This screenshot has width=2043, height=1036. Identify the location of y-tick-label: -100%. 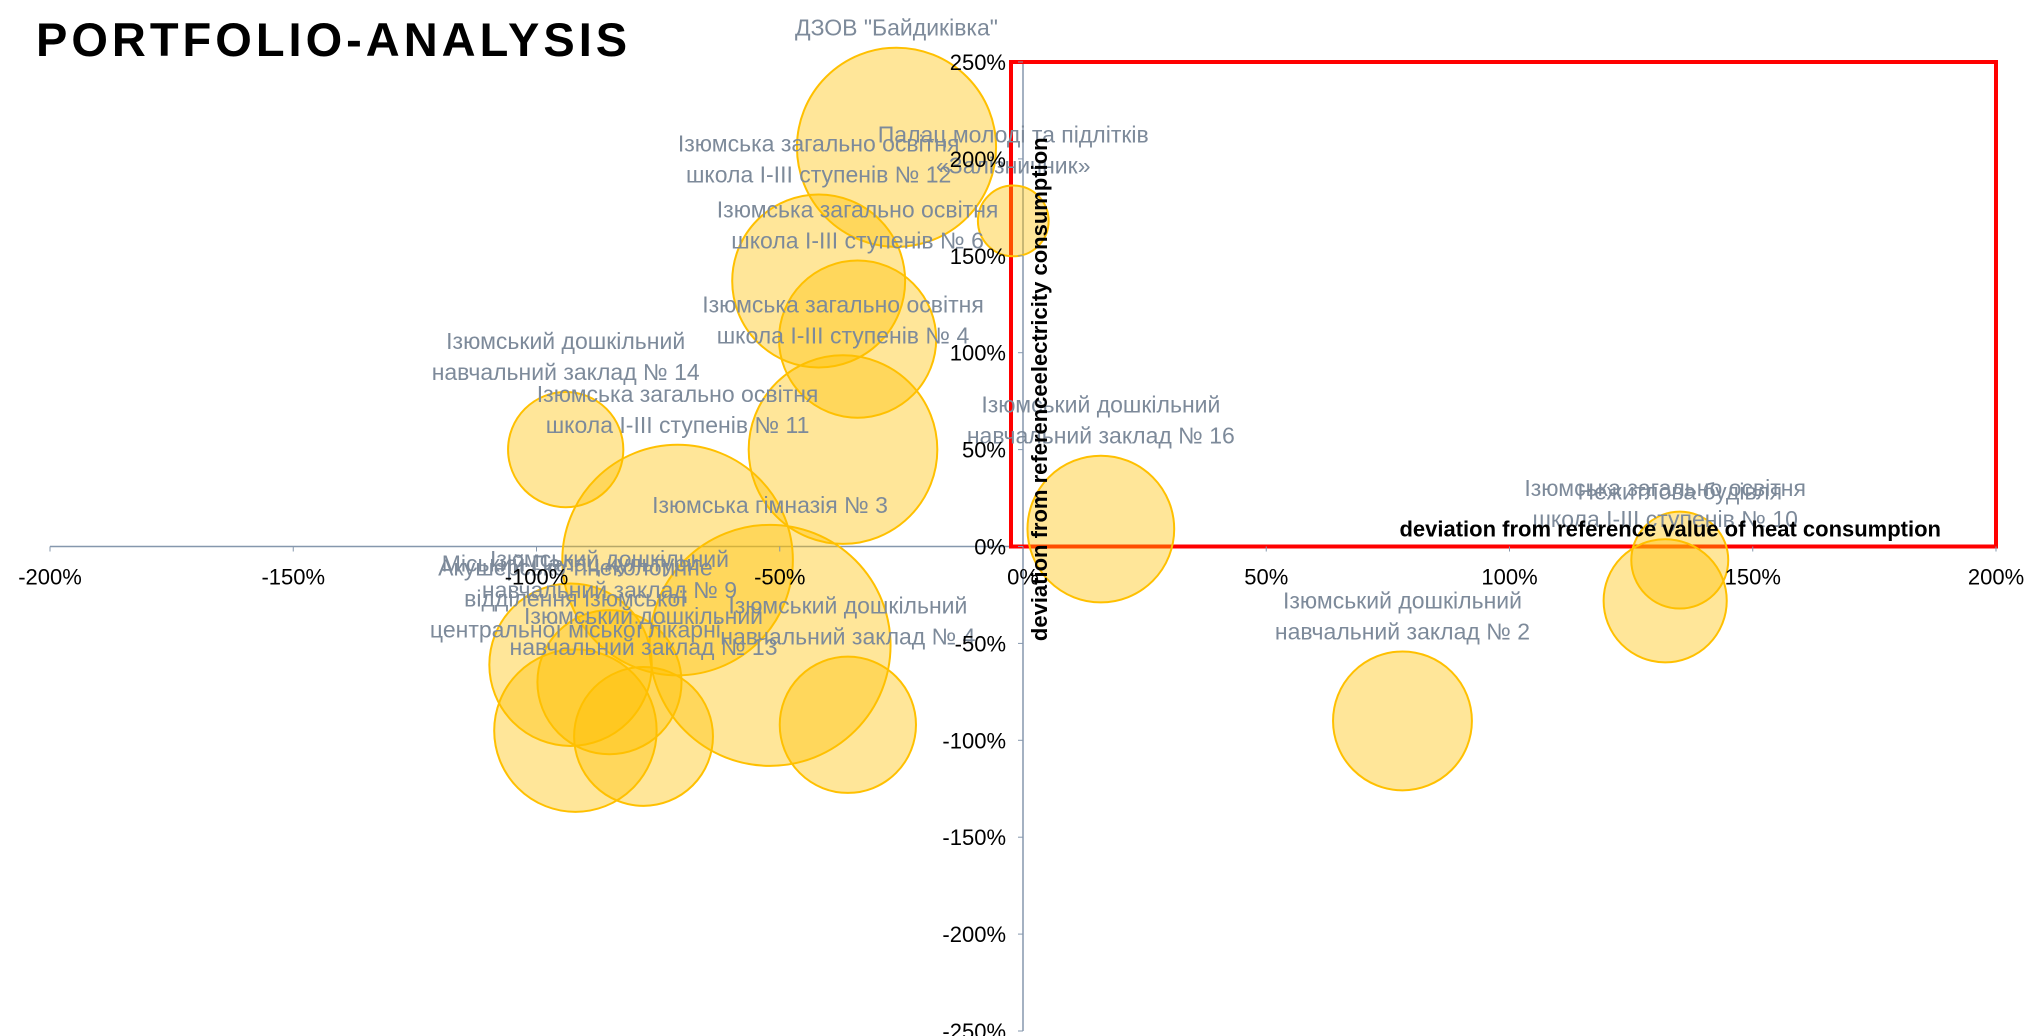
(974, 740).